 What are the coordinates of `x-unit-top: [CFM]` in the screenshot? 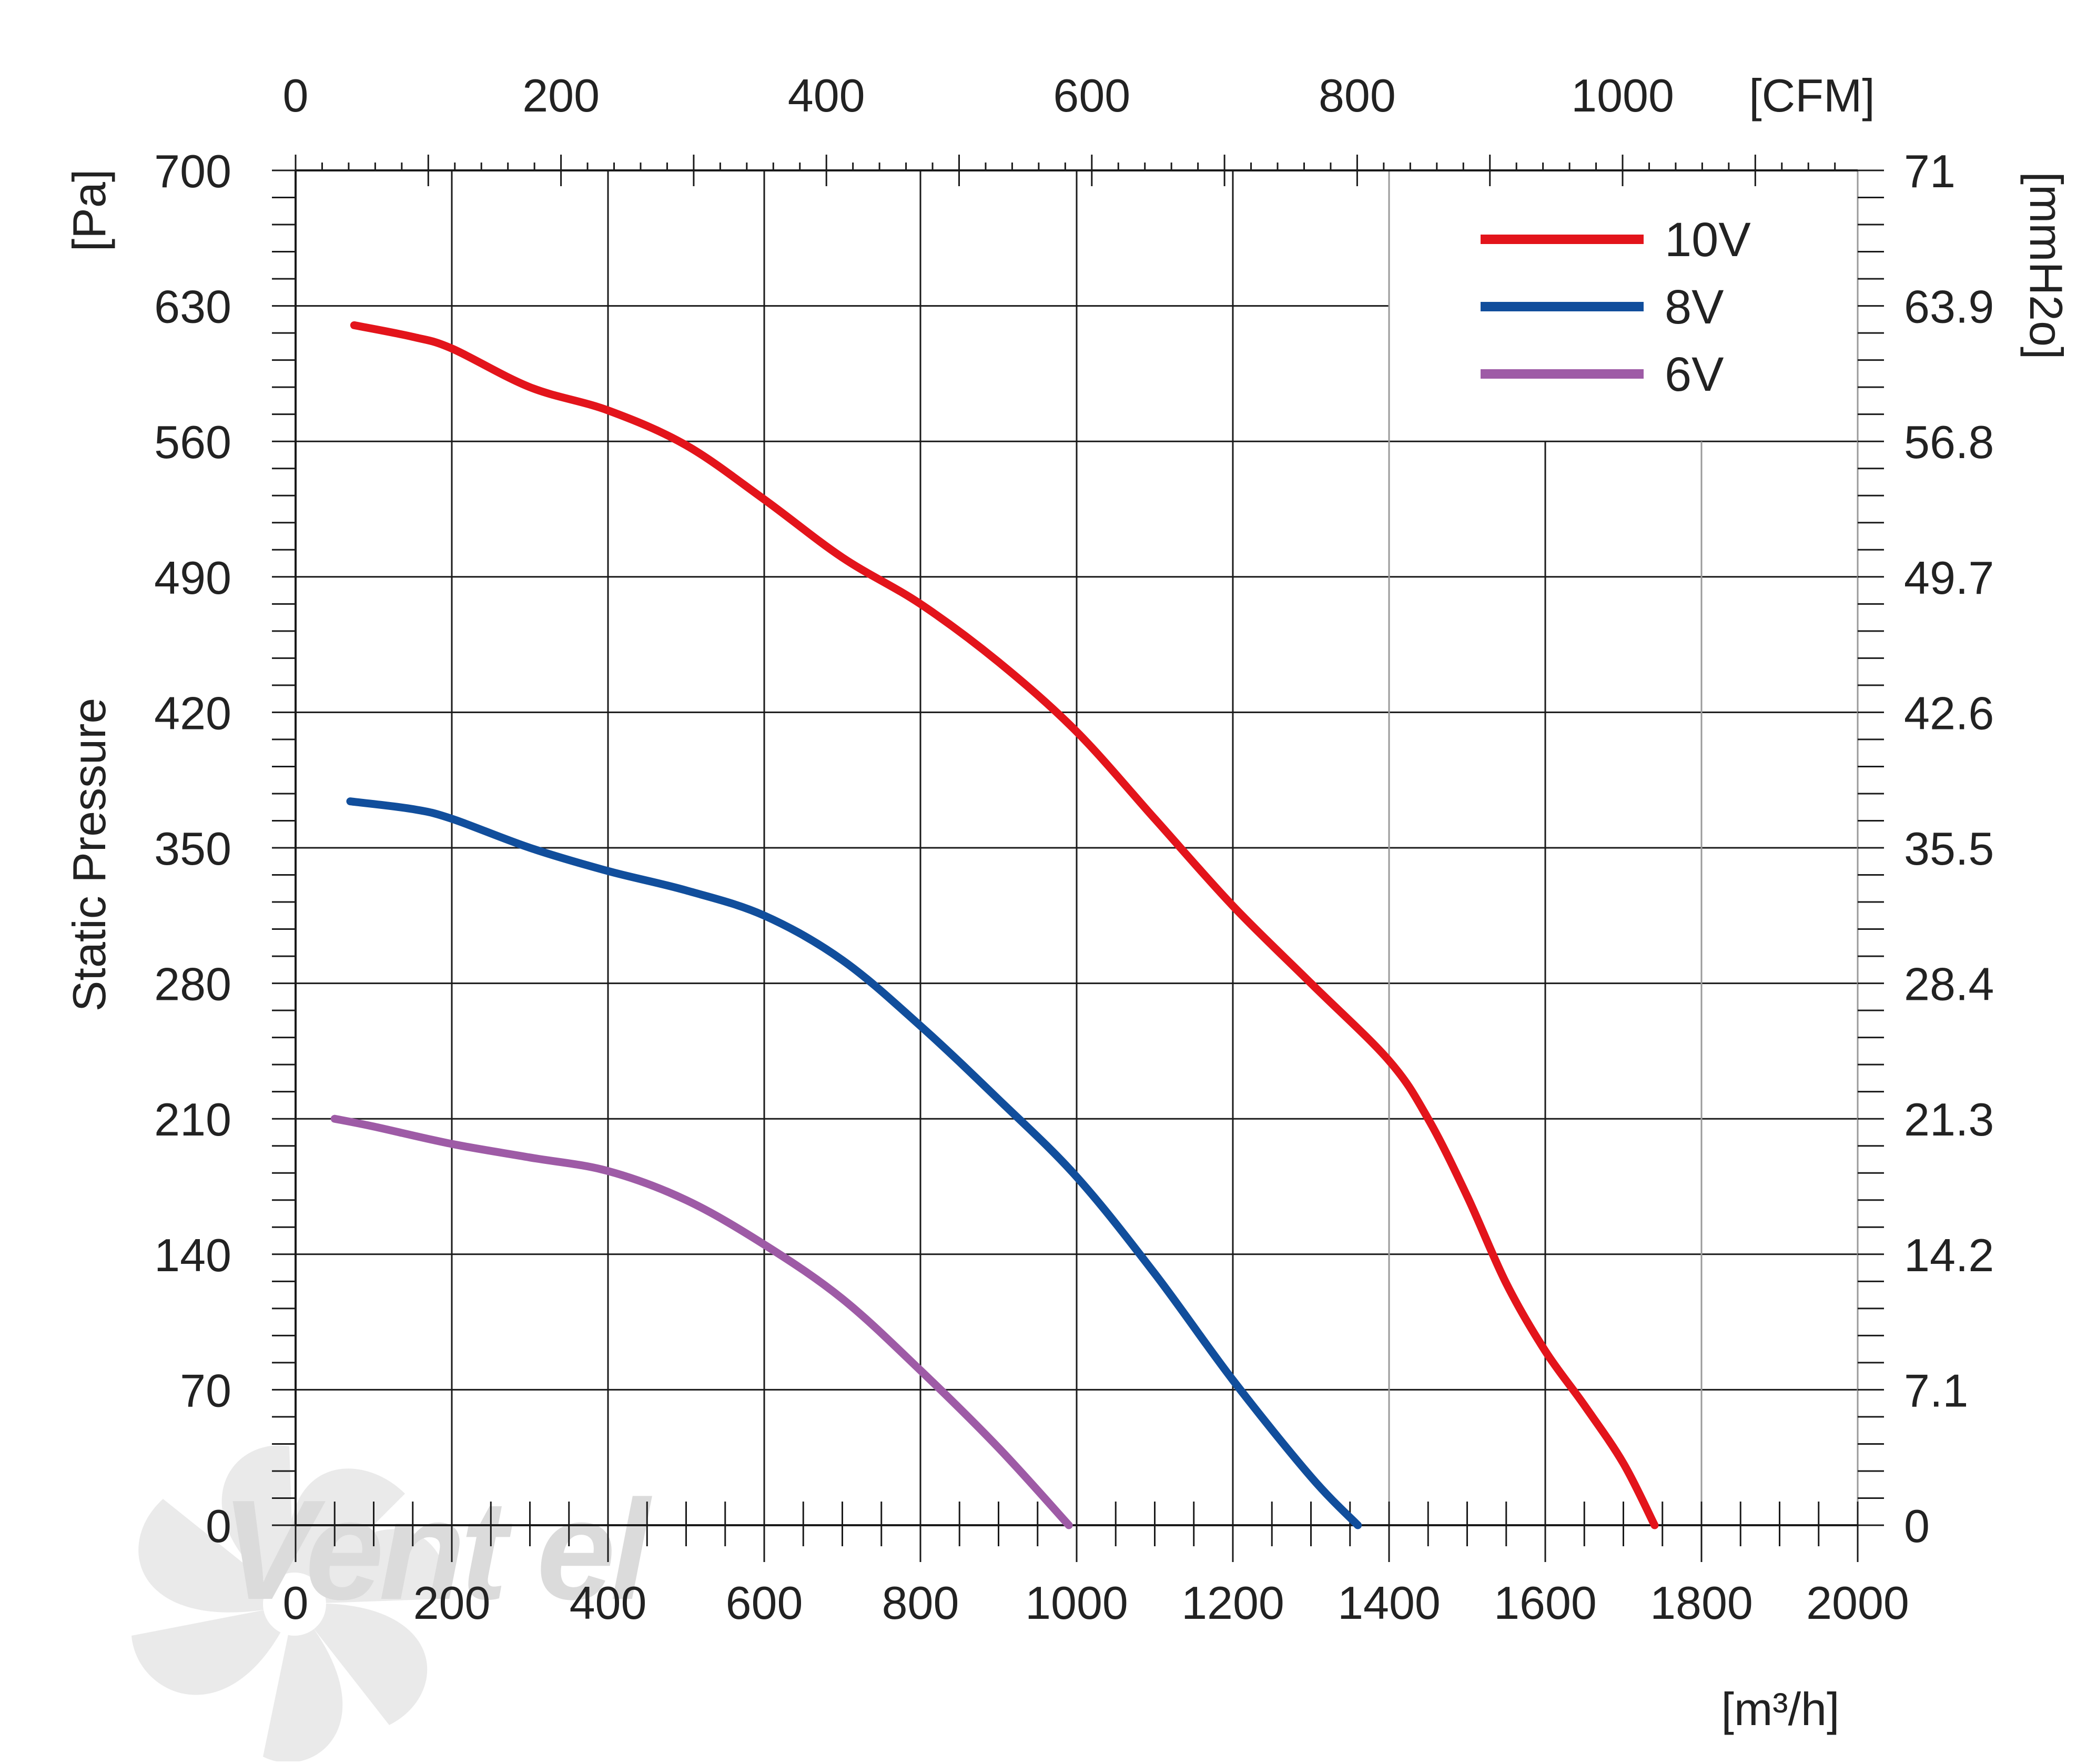 It's located at (1812, 95).